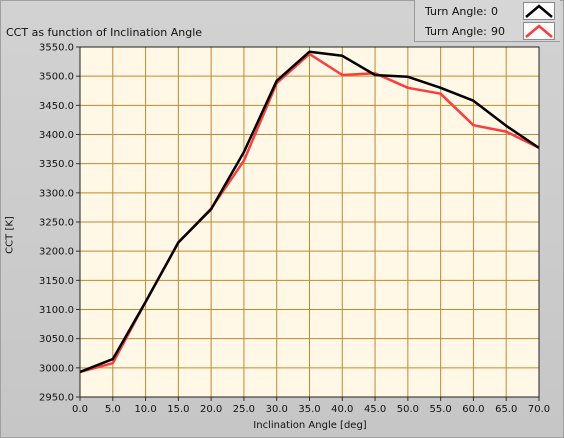 The height and width of the screenshot is (438, 564). What do you see at coordinates (113, 409) in the screenshot?
I see `x-tick-label: 5.0` at bounding box center [113, 409].